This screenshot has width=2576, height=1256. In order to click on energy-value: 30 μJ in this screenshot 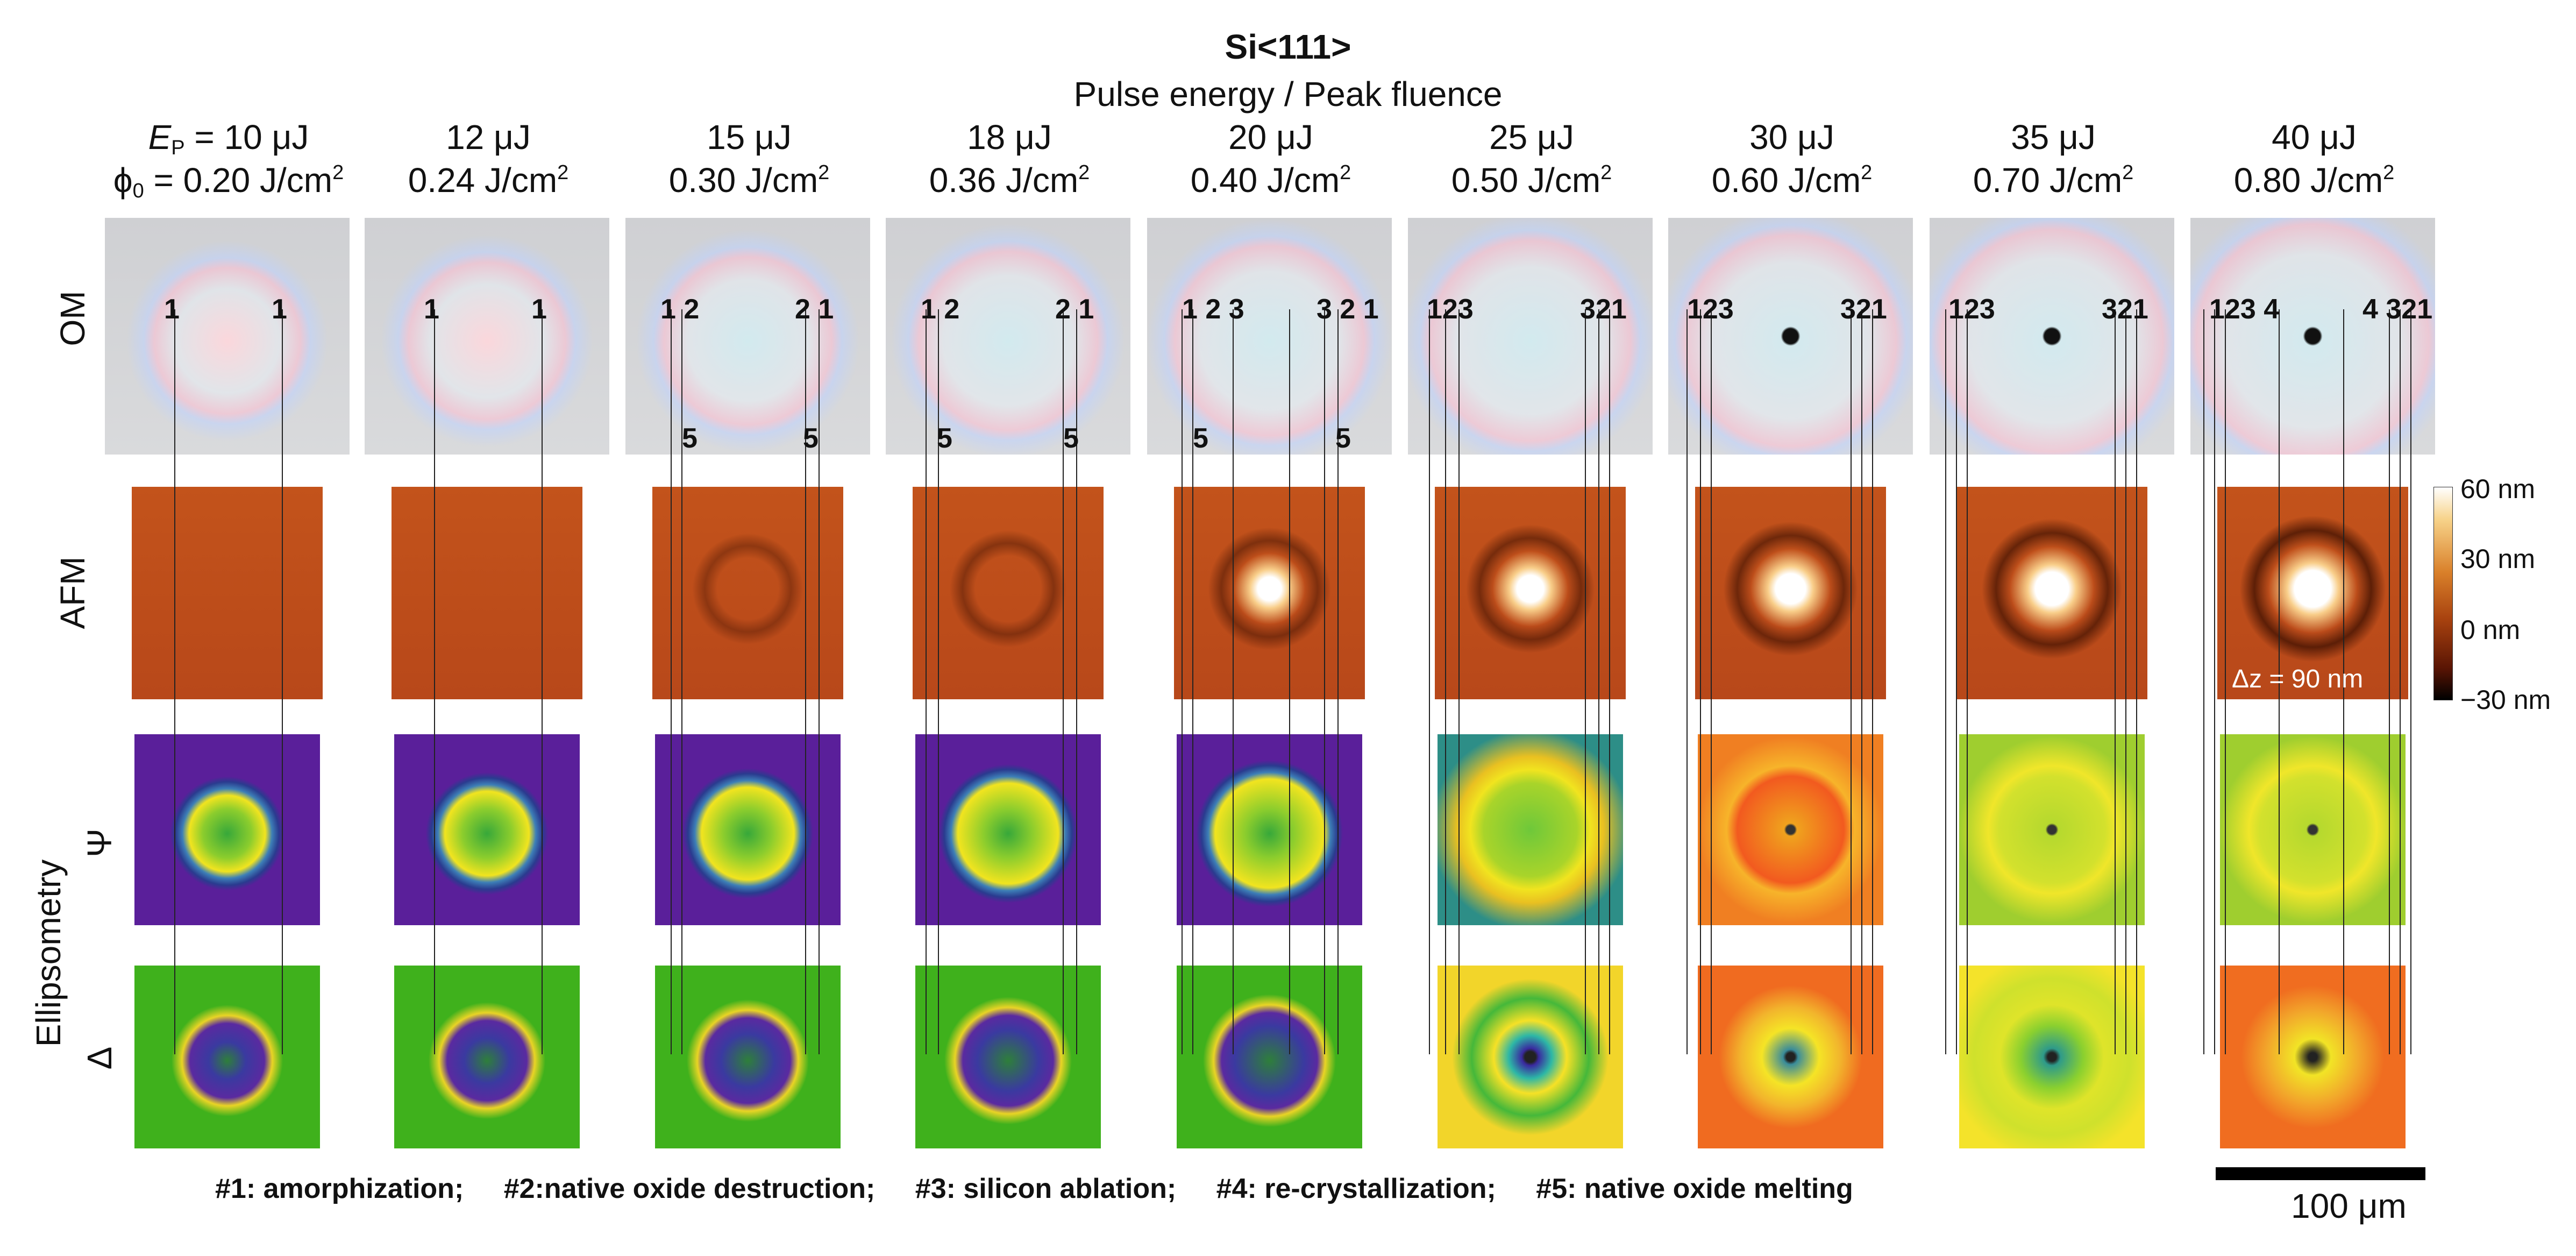, I will do `click(1792, 137)`.